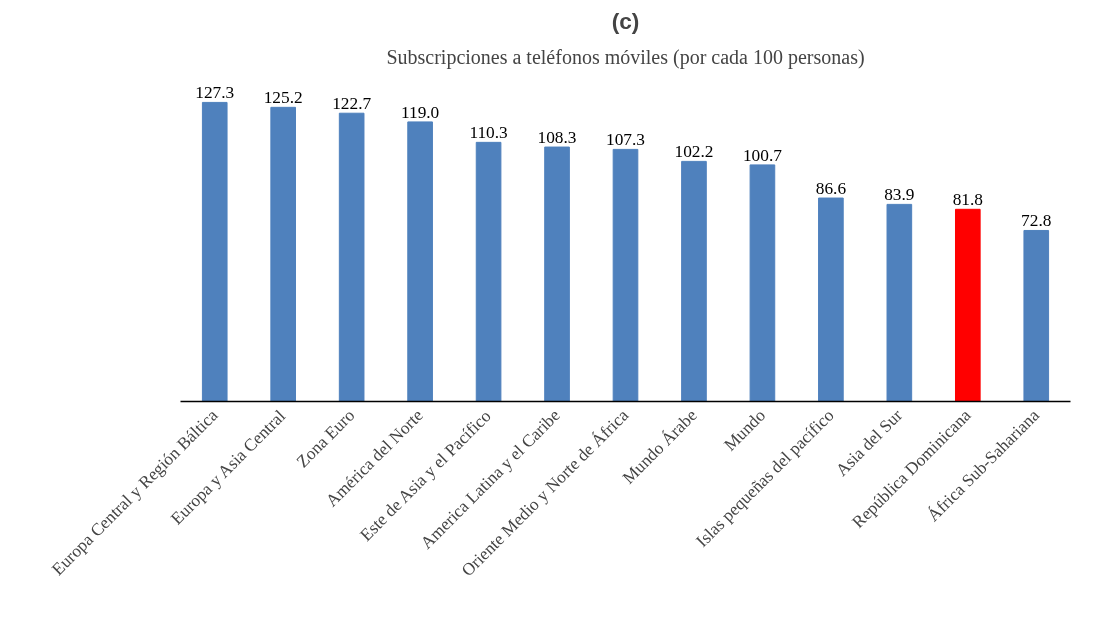 This screenshot has width=1094, height=631. Describe the element at coordinates (694, 152) in the screenshot. I see `data-label: 102.2` at that location.